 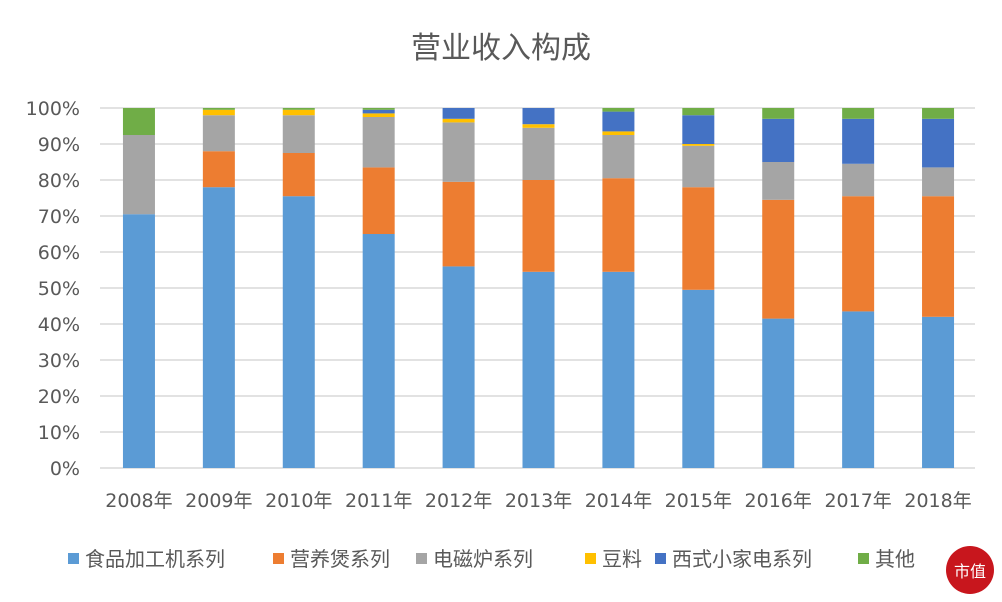 What do you see at coordinates (138, 341) in the screenshot?
I see `bar-segment-2008年-食品加工机系列` at bounding box center [138, 341].